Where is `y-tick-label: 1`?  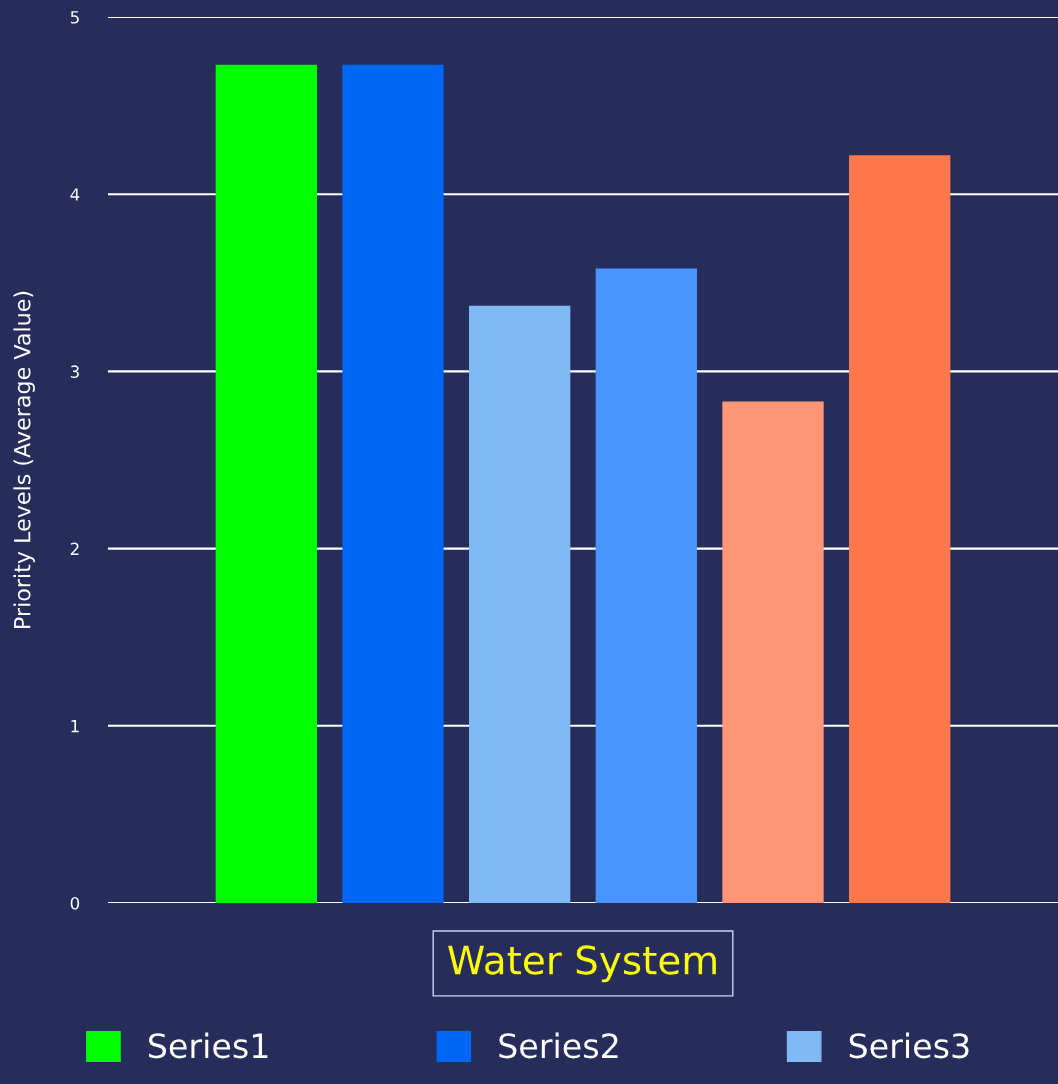
y-tick-label: 1 is located at coordinates (75, 726).